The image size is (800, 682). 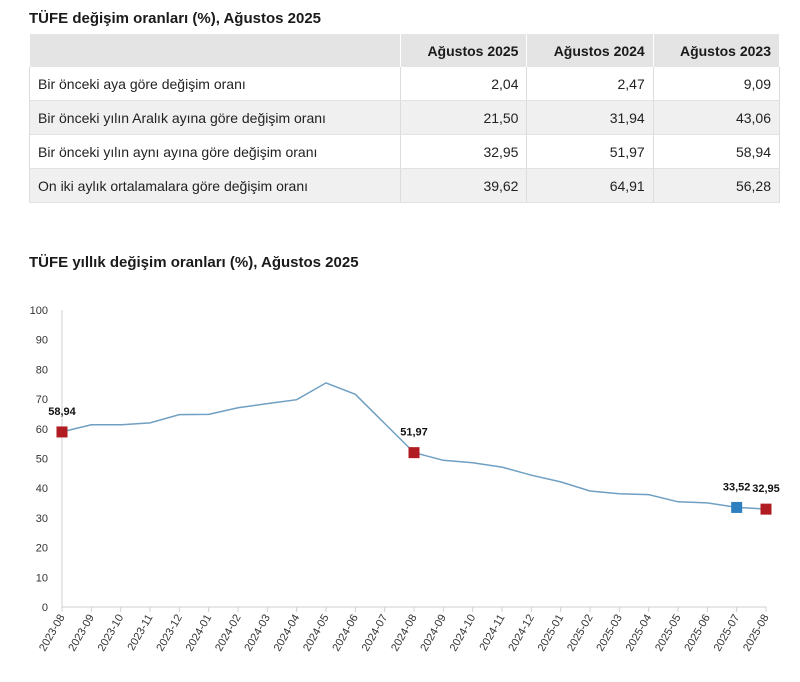 I want to click on table-header-aug-2024: Ağustos 2024, so click(x=590, y=50).